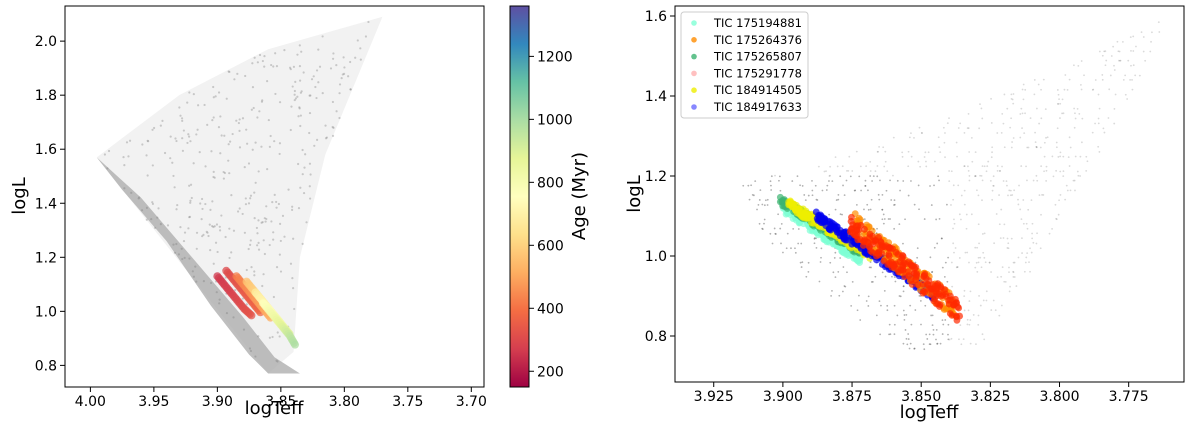 Image resolution: width=1200 pixels, height=429 pixels. I want to click on legend-label: TIC 175264376, so click(757, 40).